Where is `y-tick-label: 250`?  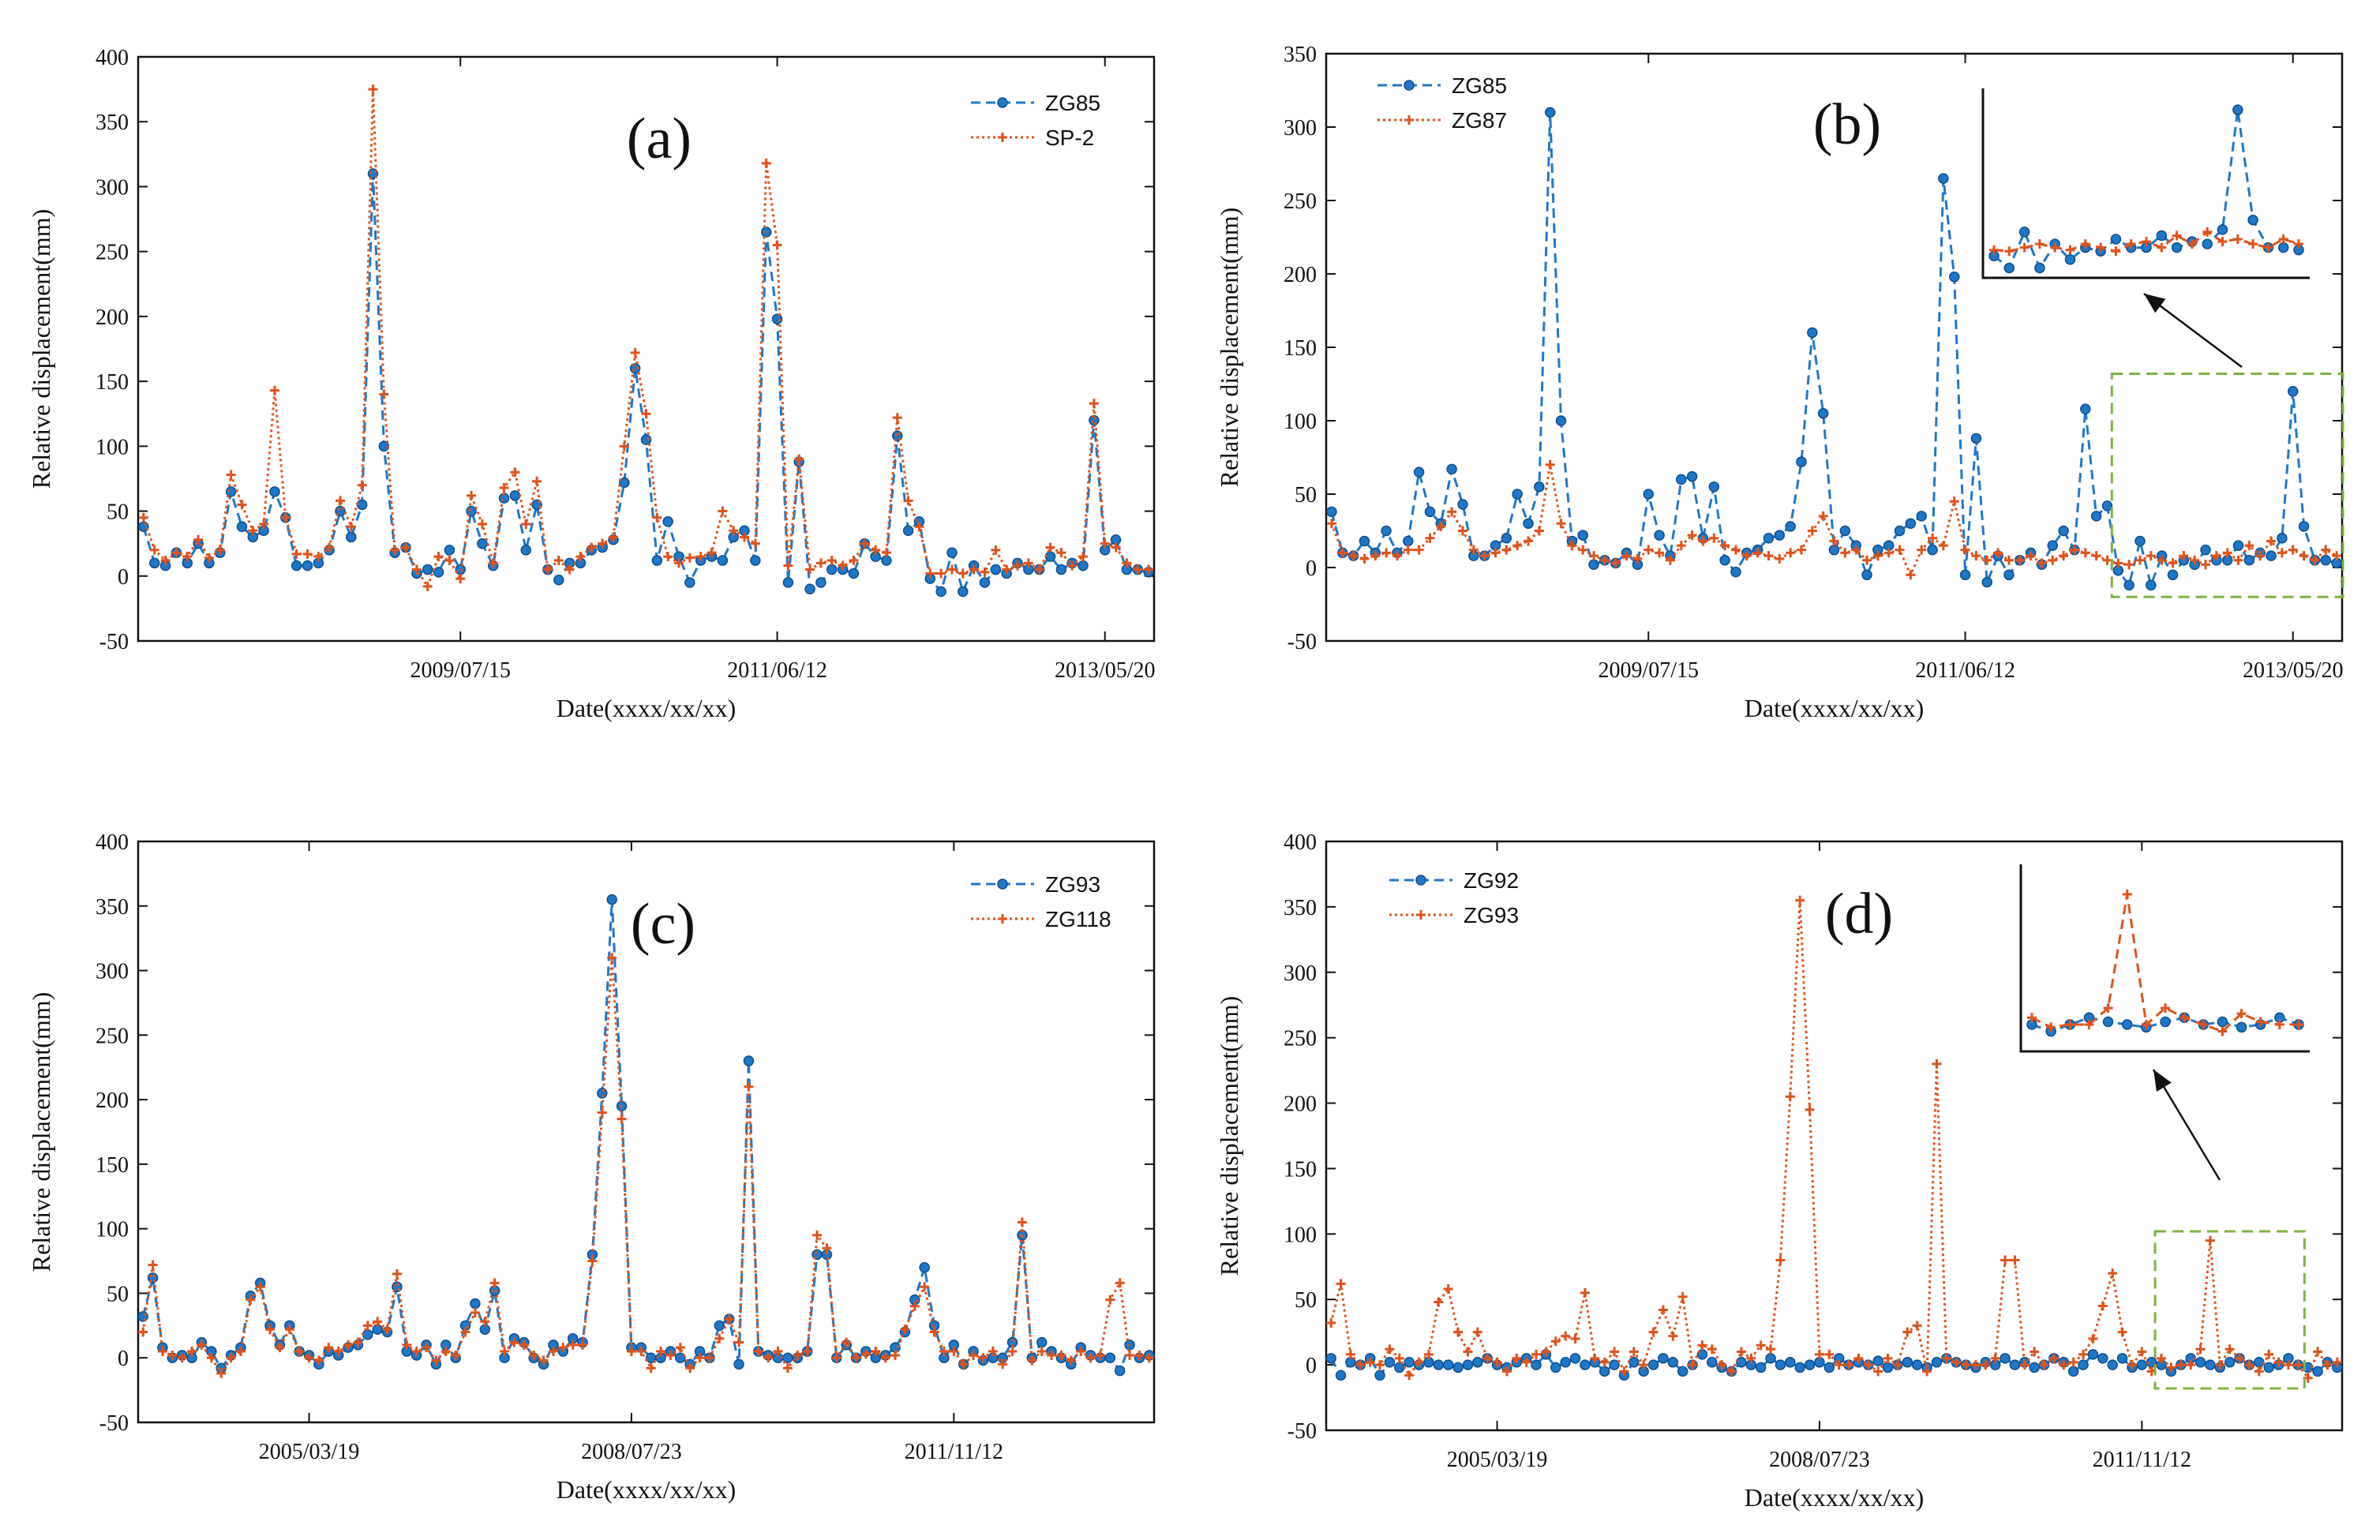 y-tick-label: 250 is located at coordinates (112, 253).